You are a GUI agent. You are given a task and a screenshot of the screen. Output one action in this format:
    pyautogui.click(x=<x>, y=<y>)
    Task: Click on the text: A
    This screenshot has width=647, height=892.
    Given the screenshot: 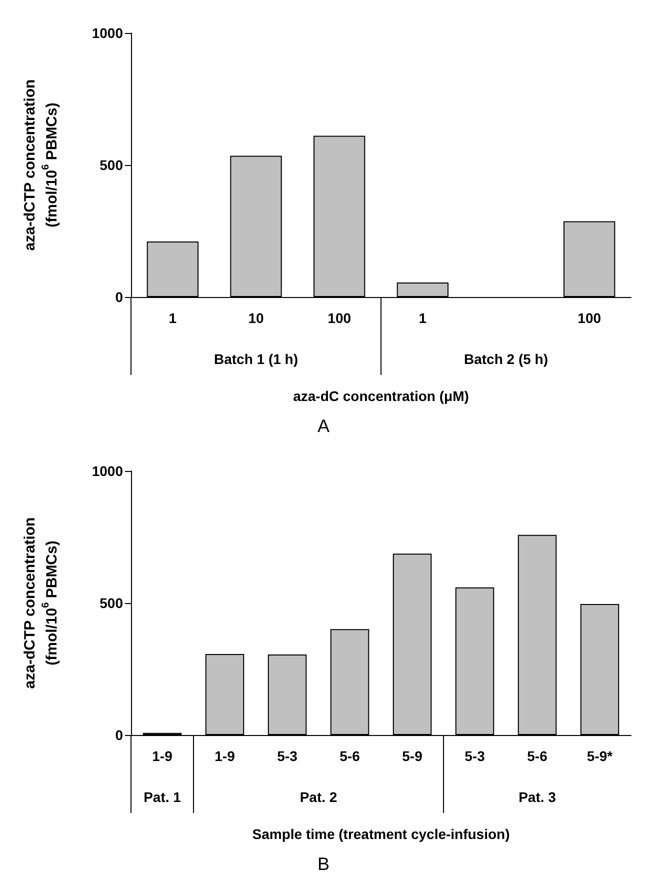 What is the action you would take?
    pyautogui.click(x=323, y=426)
    